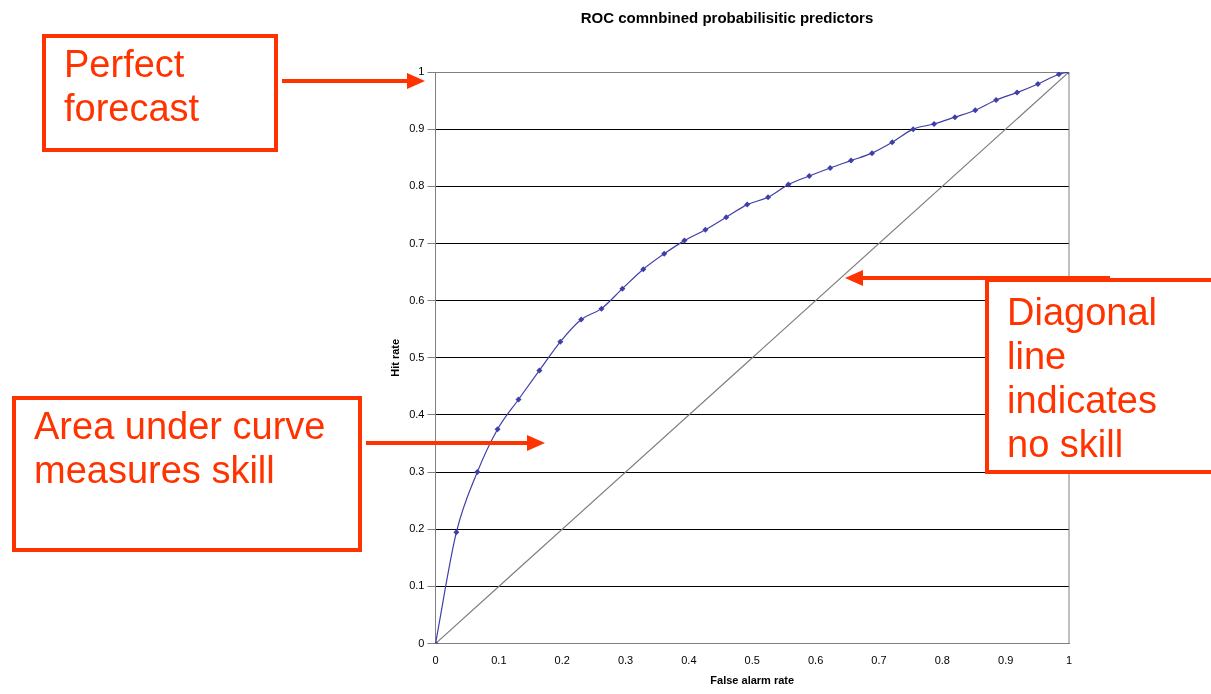 This screenshot has height=694, width=1211. I want to click on y-tick-label: 0.3, so click(417, 471).